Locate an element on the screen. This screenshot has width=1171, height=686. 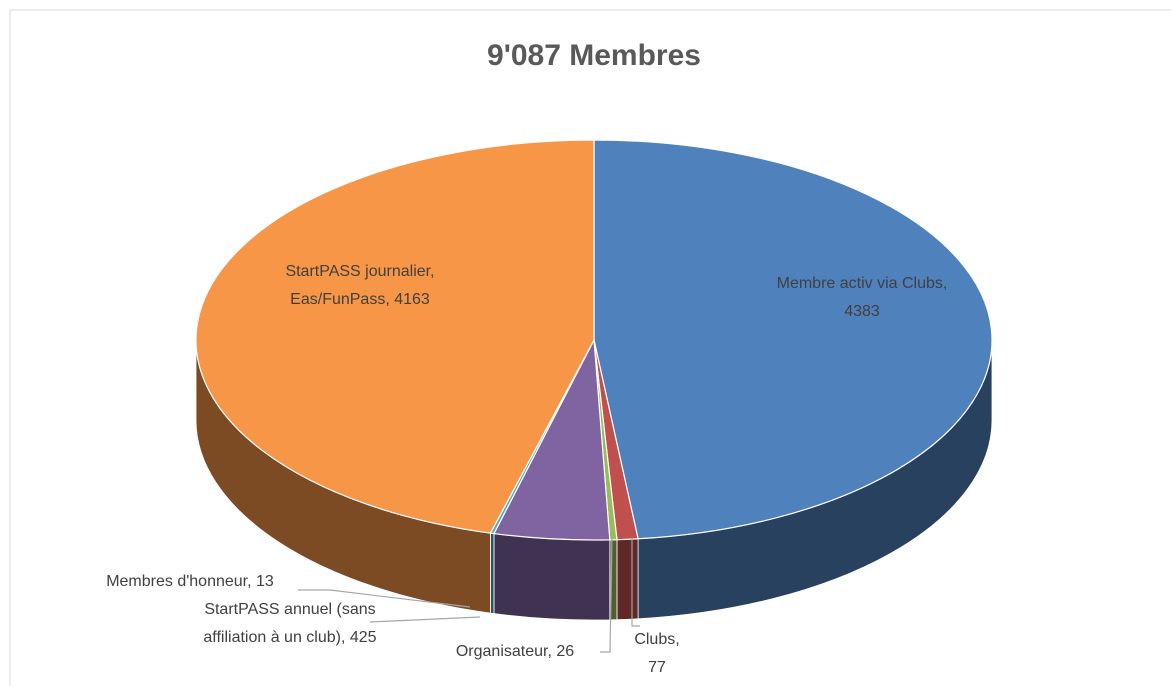
label-name: StartPASS journalier, Eas/FunPass is located at coordinates (360, 285).